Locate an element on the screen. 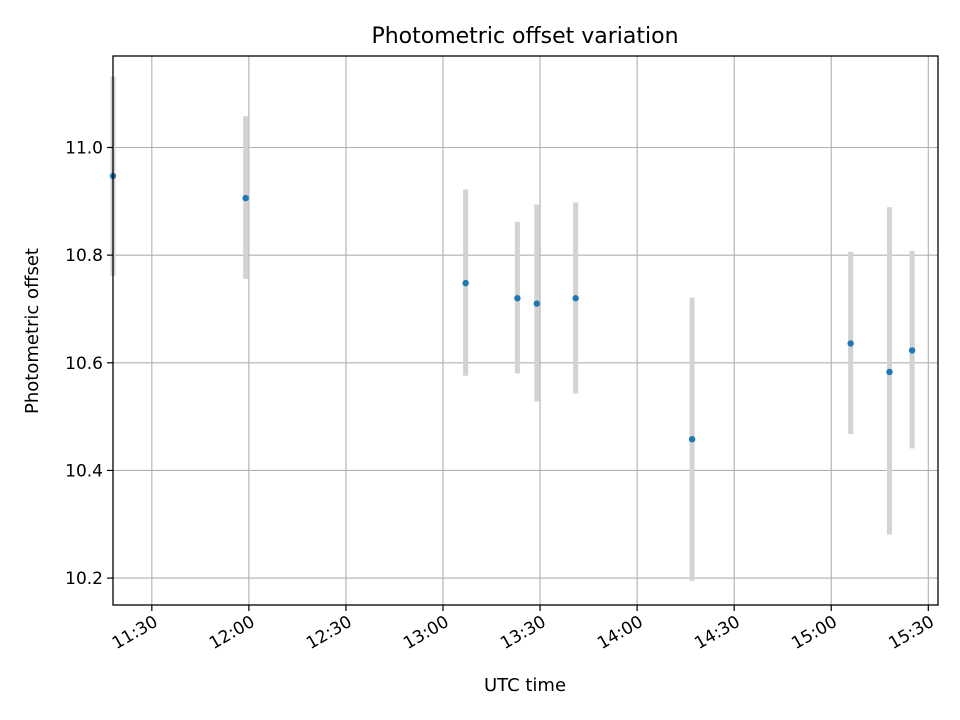 This screenshot has width=960, height=720. y-axis-label: Photometric offset is located at coordinates (32, 331).